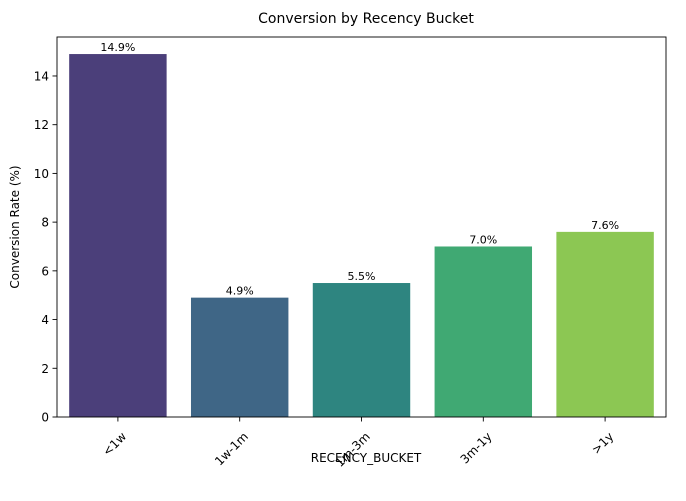  I want to click on y-tick-label: 2, so click(45, 369).